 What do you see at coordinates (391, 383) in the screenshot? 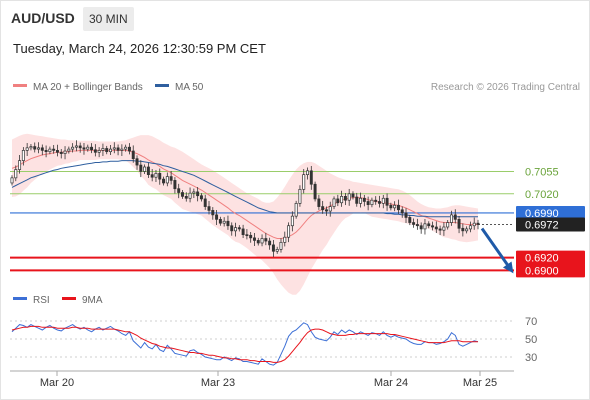
I see `x-tick-label: Mar 24` at bounding box center [391, 383].